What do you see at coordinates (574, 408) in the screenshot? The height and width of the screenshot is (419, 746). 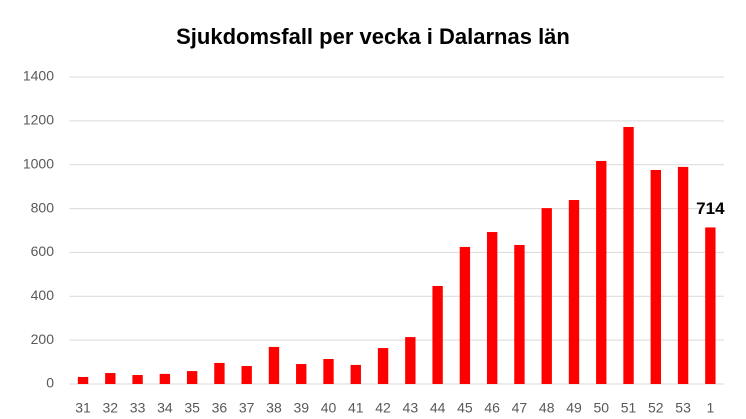 I see `x-tick-label: 49` at bounding box center [574, 408].